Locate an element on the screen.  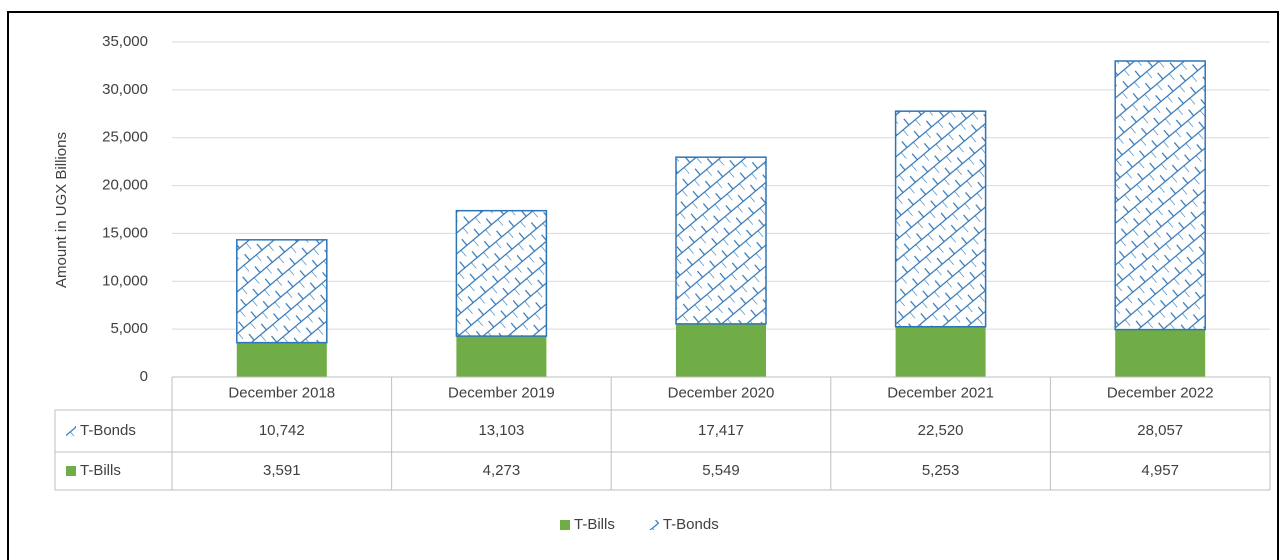
legend-label: T-Bills is located at coordinates (594, 524).